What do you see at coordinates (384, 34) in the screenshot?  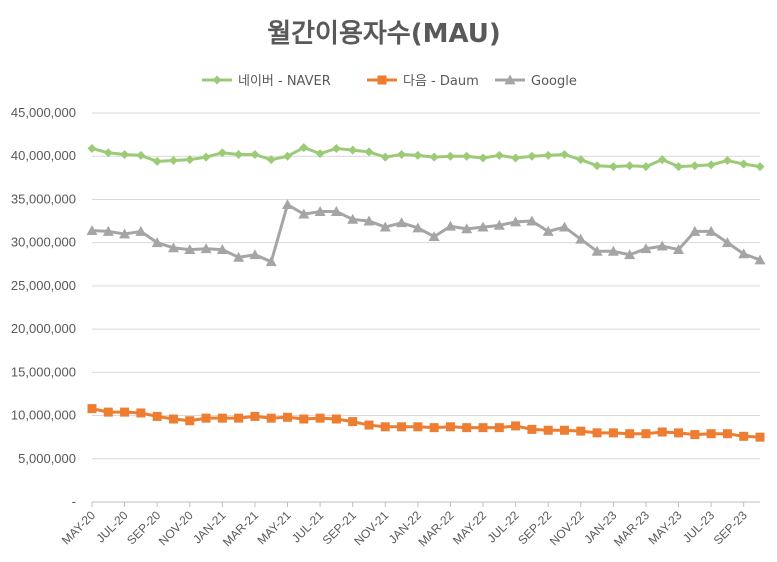 I see `chart-title: 월간이용자수(MAU)` at bounding box center [384, 34].